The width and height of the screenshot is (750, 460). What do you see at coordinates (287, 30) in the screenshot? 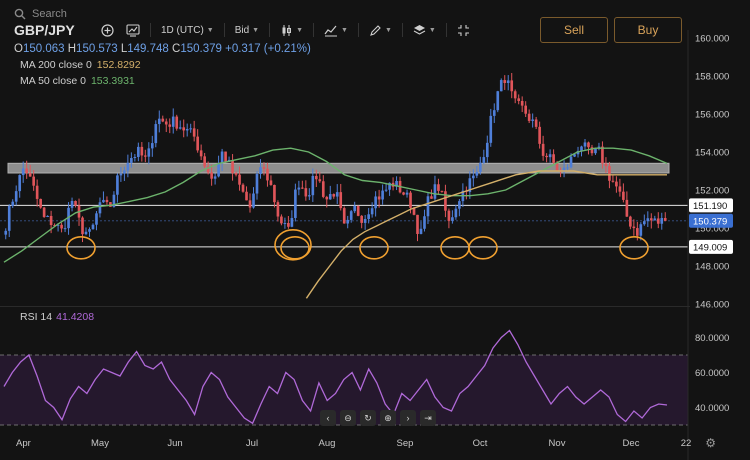
I see `candle-type-icon` at bounding box center [287, 30].